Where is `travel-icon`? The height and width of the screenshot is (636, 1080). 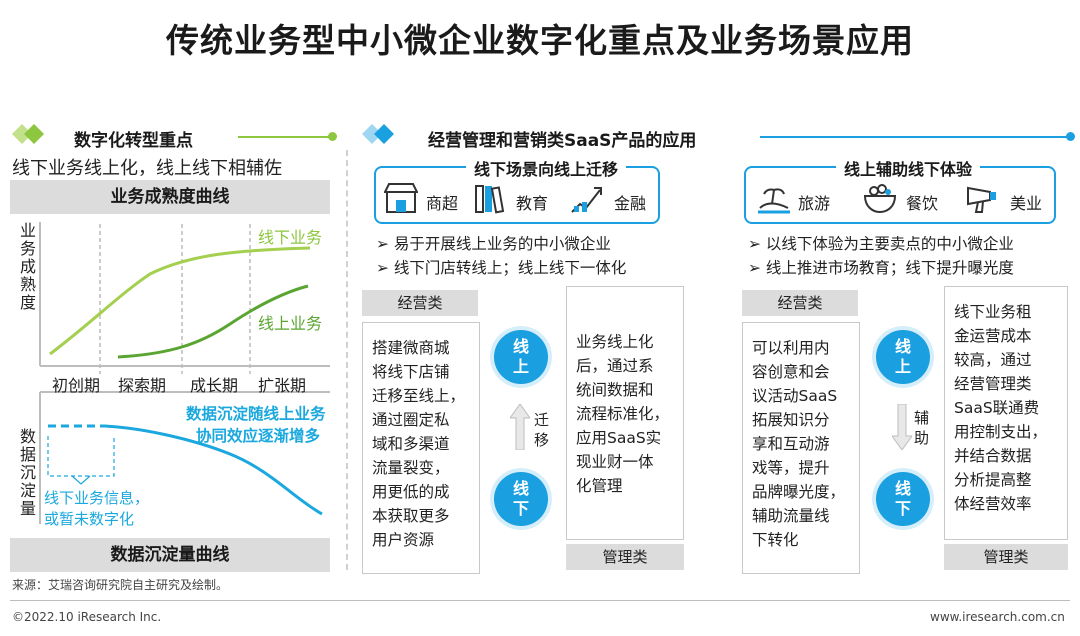
travel-icon is located at coordinates (774, 200).